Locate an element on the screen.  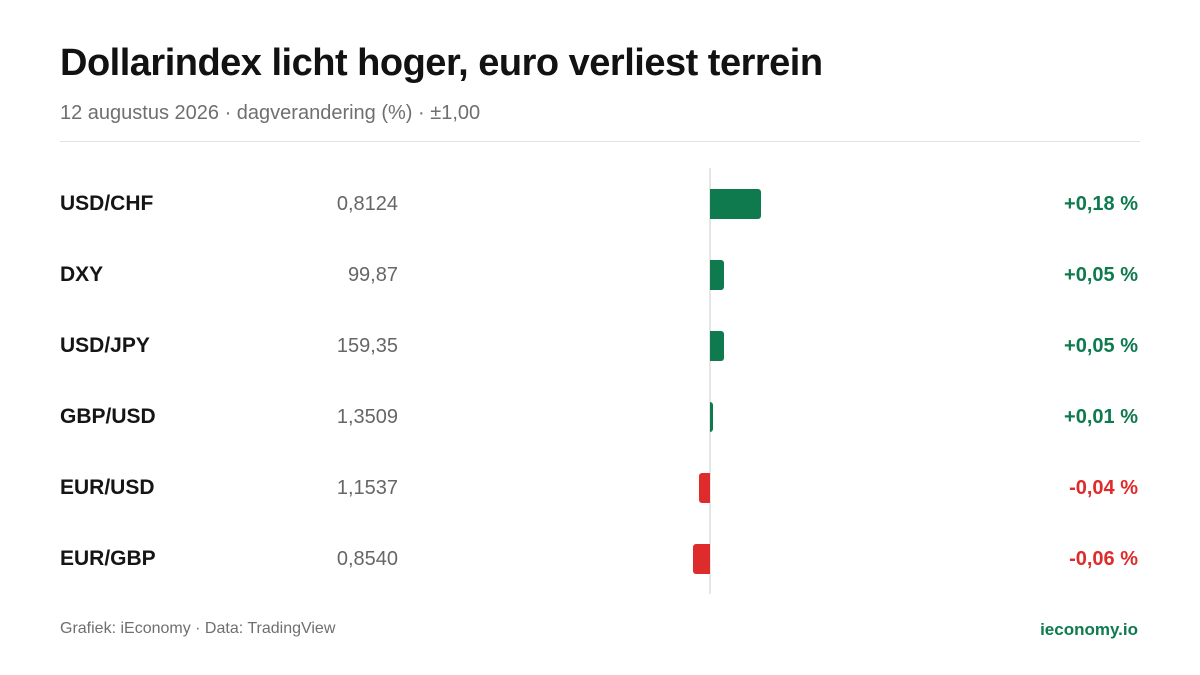
row-rate: 0,8124 is located at coordinates (367, 204).